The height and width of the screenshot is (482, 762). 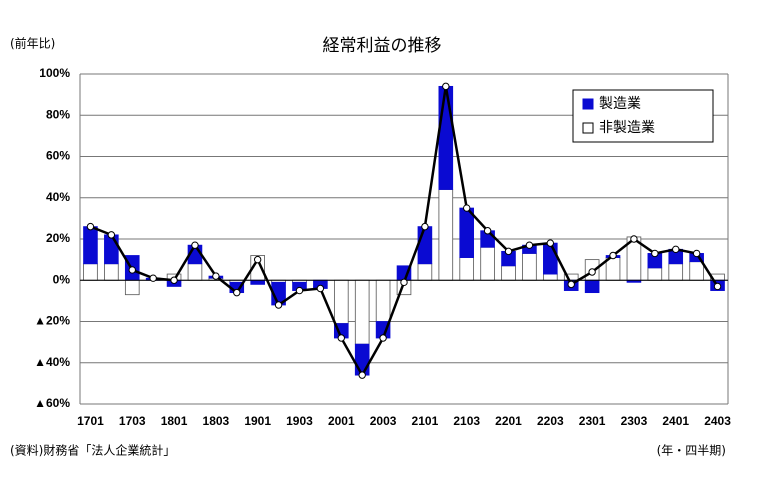 What do you see at coordinates (508, 421) in the screenshot?
I see `x-tick-label: 2201` at bounding box center [508, 421].